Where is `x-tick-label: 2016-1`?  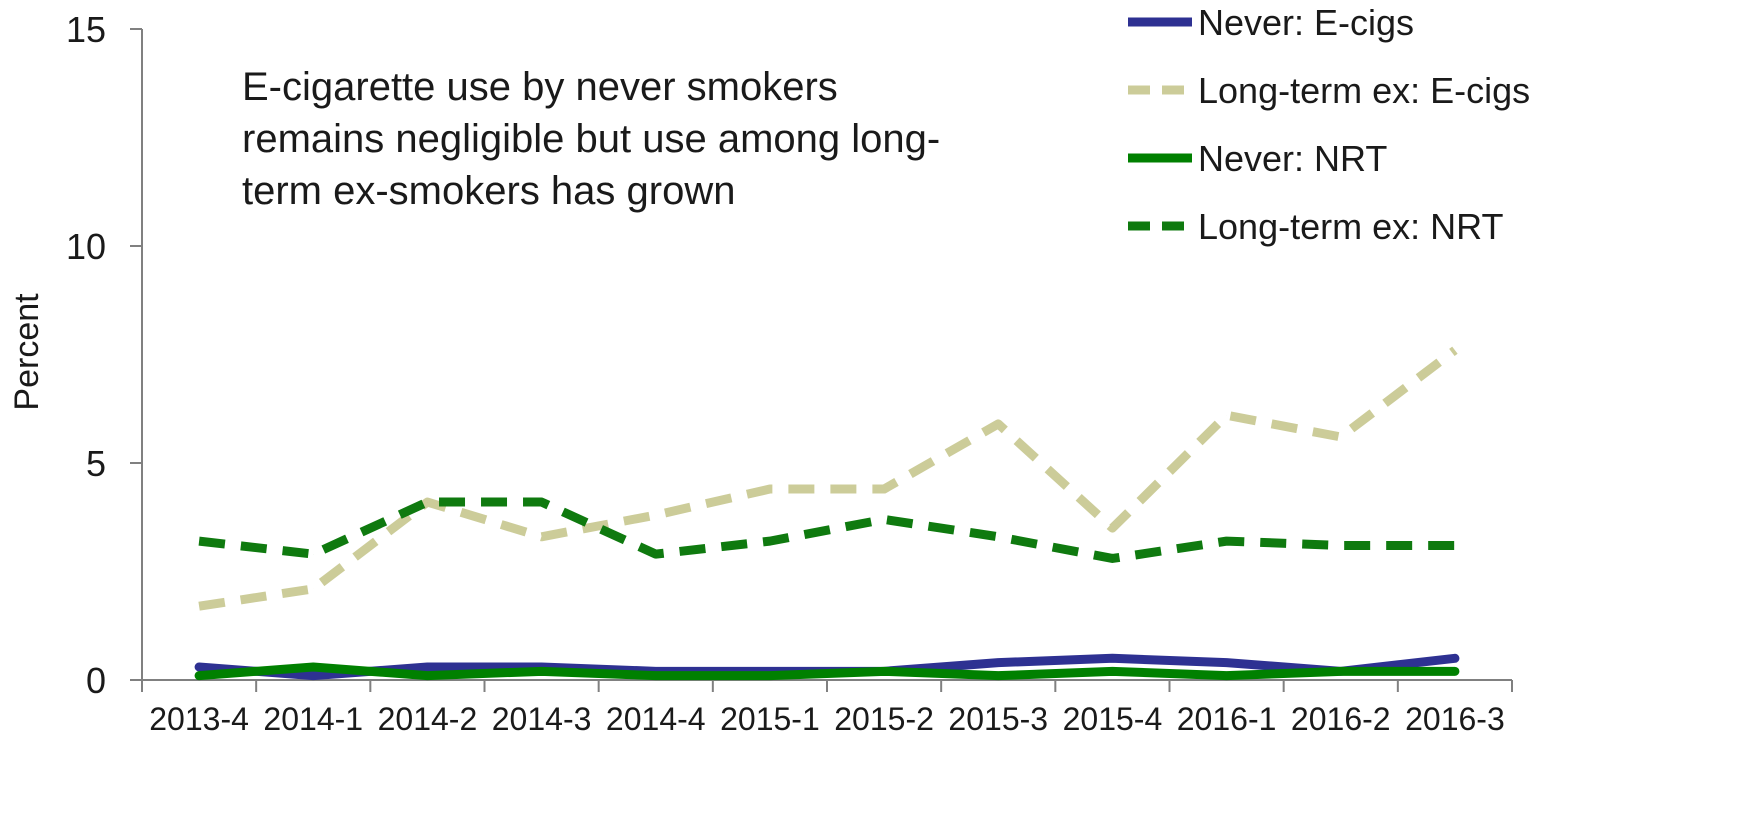 x-tick-label: 2016-1 is located at coordinates (1227, 719).